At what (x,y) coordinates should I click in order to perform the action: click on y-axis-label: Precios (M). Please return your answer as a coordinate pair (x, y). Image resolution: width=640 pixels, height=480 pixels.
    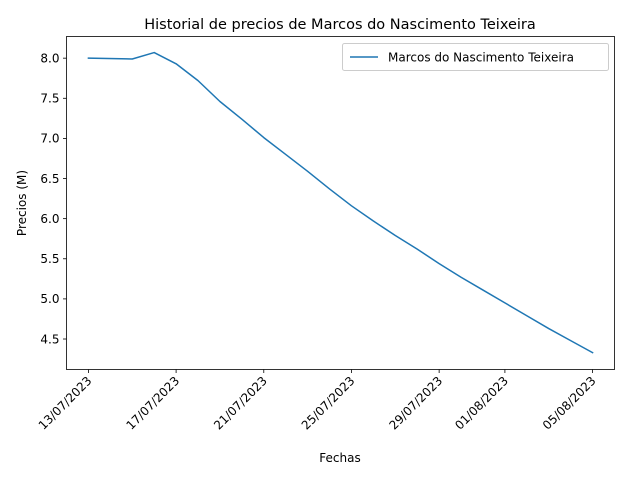
    Looking at the image, I should click on (22, 203).